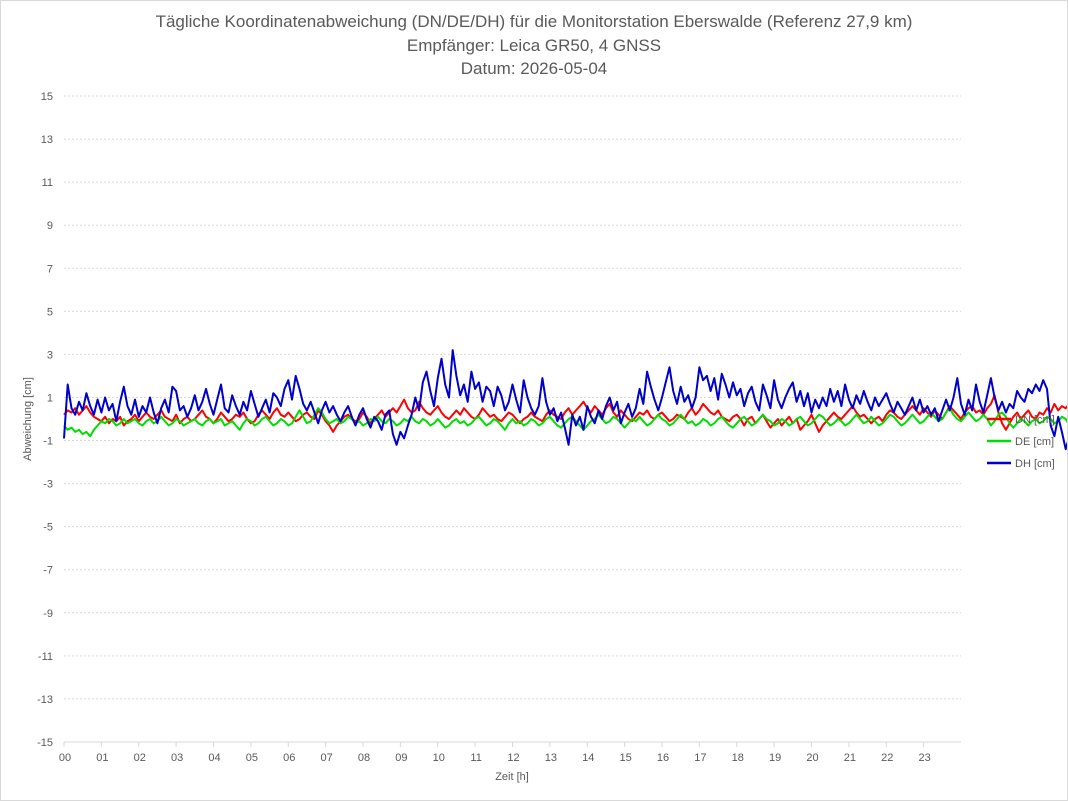 Image resolution: width=1068 pixels, height=801 pixels. Describe the element at coordinates (47, 183) in the screenshot. I see `y-tick-label: 11` at that location.